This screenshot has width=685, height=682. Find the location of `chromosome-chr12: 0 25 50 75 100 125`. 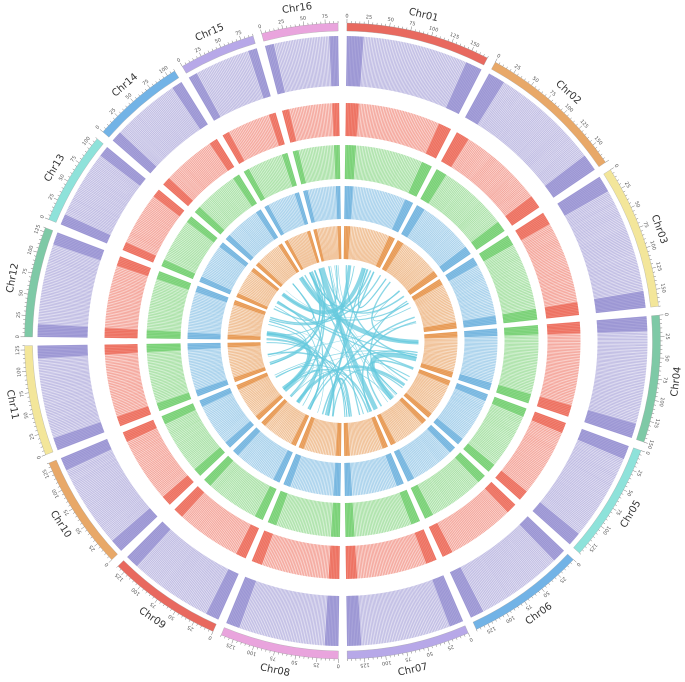

chromosome-chr12: 0 25 50 75 100 125 is located at coordinates (34, 281).